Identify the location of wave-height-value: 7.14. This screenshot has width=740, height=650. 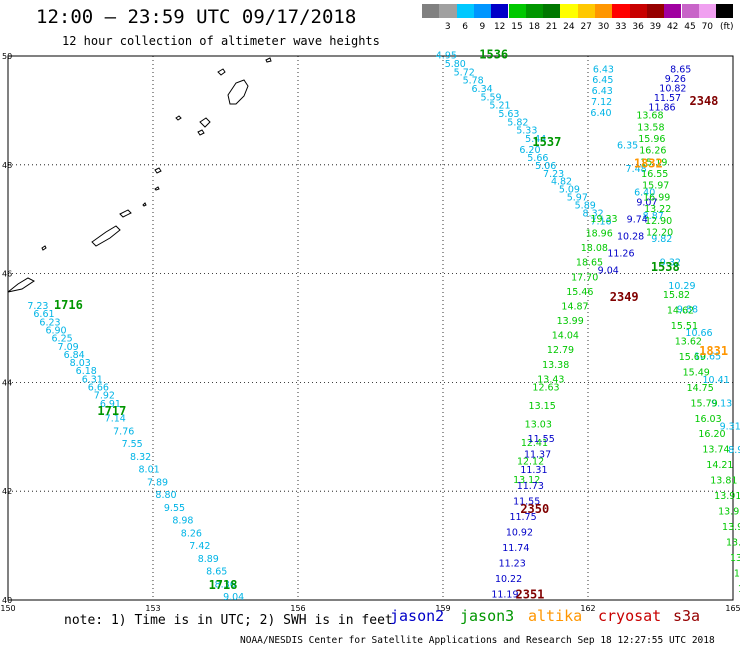
(115, 419).